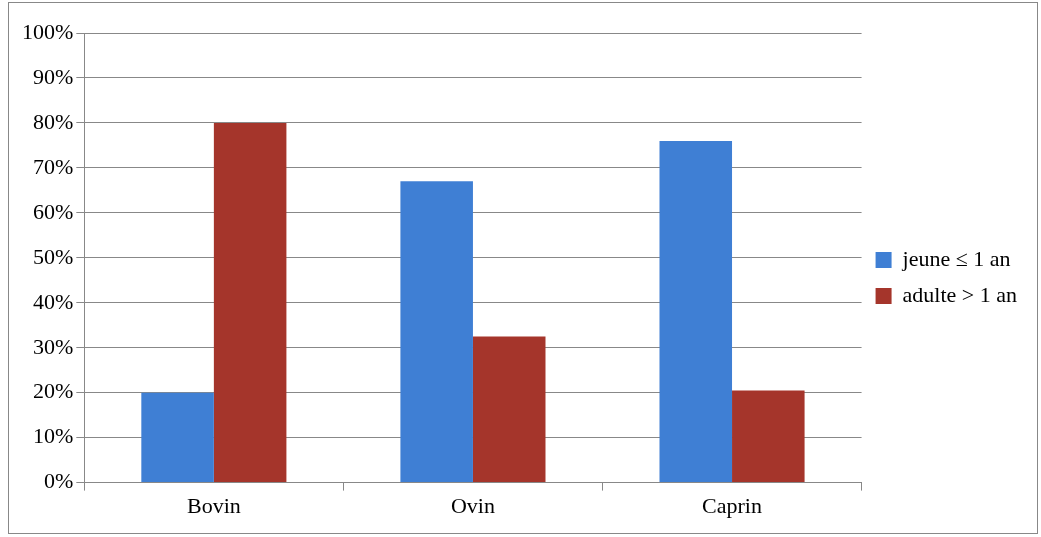  What do you see at coordinates (53, 166) in the screenshot?
I see `y-tick-label: 70%` at bounding box center [53, 166].